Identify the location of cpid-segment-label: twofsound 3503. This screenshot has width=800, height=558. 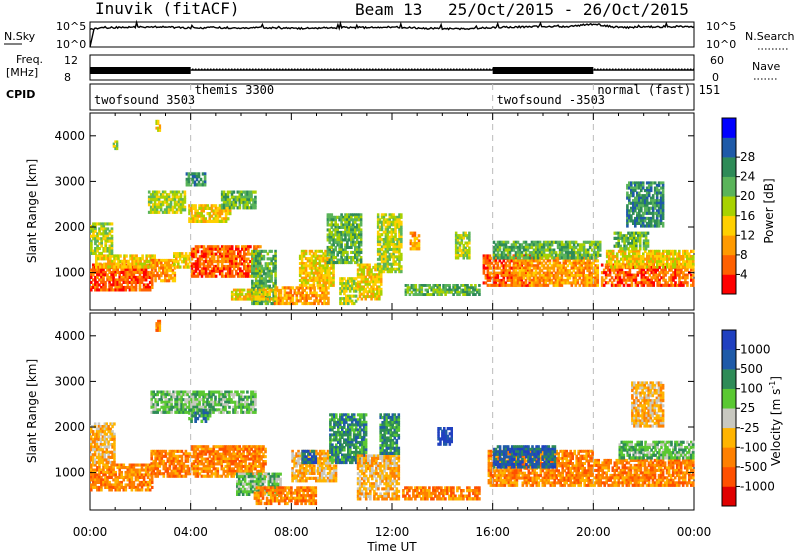
(144, 100).